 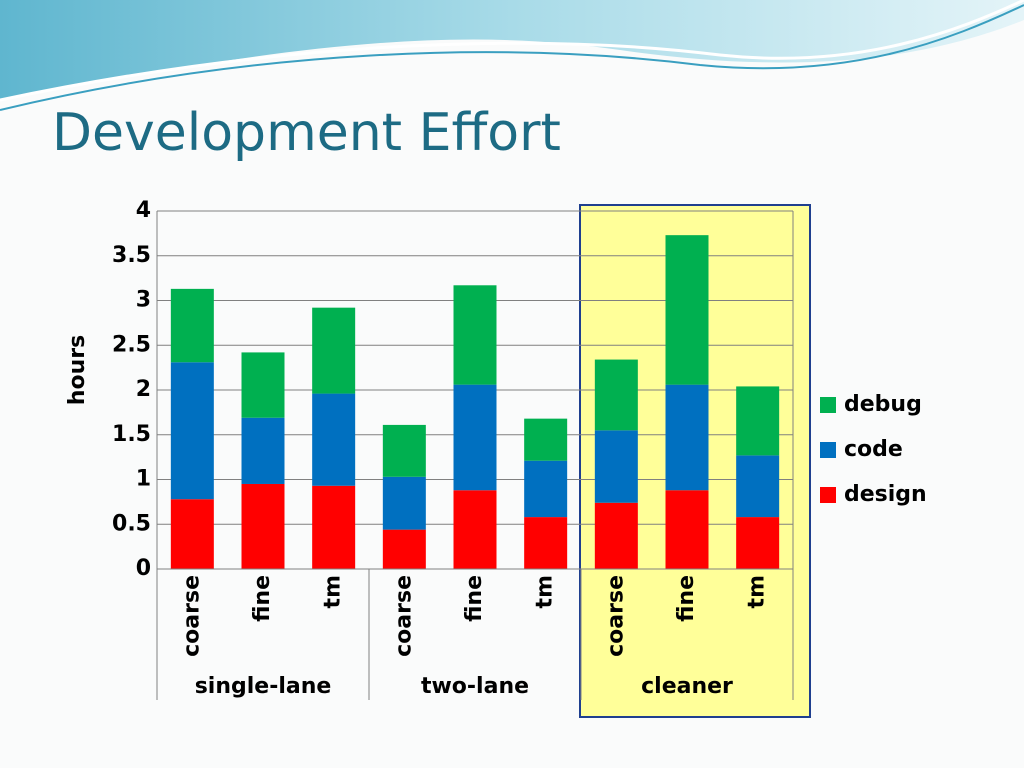 I want to click on y-tick-label: 3.5, so click(x=131, y=255).